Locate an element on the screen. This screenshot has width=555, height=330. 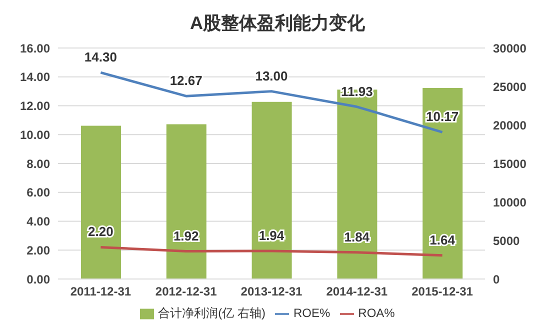
chart-title: A股整体盈利能力变化 is located at coordinates (277, 23).